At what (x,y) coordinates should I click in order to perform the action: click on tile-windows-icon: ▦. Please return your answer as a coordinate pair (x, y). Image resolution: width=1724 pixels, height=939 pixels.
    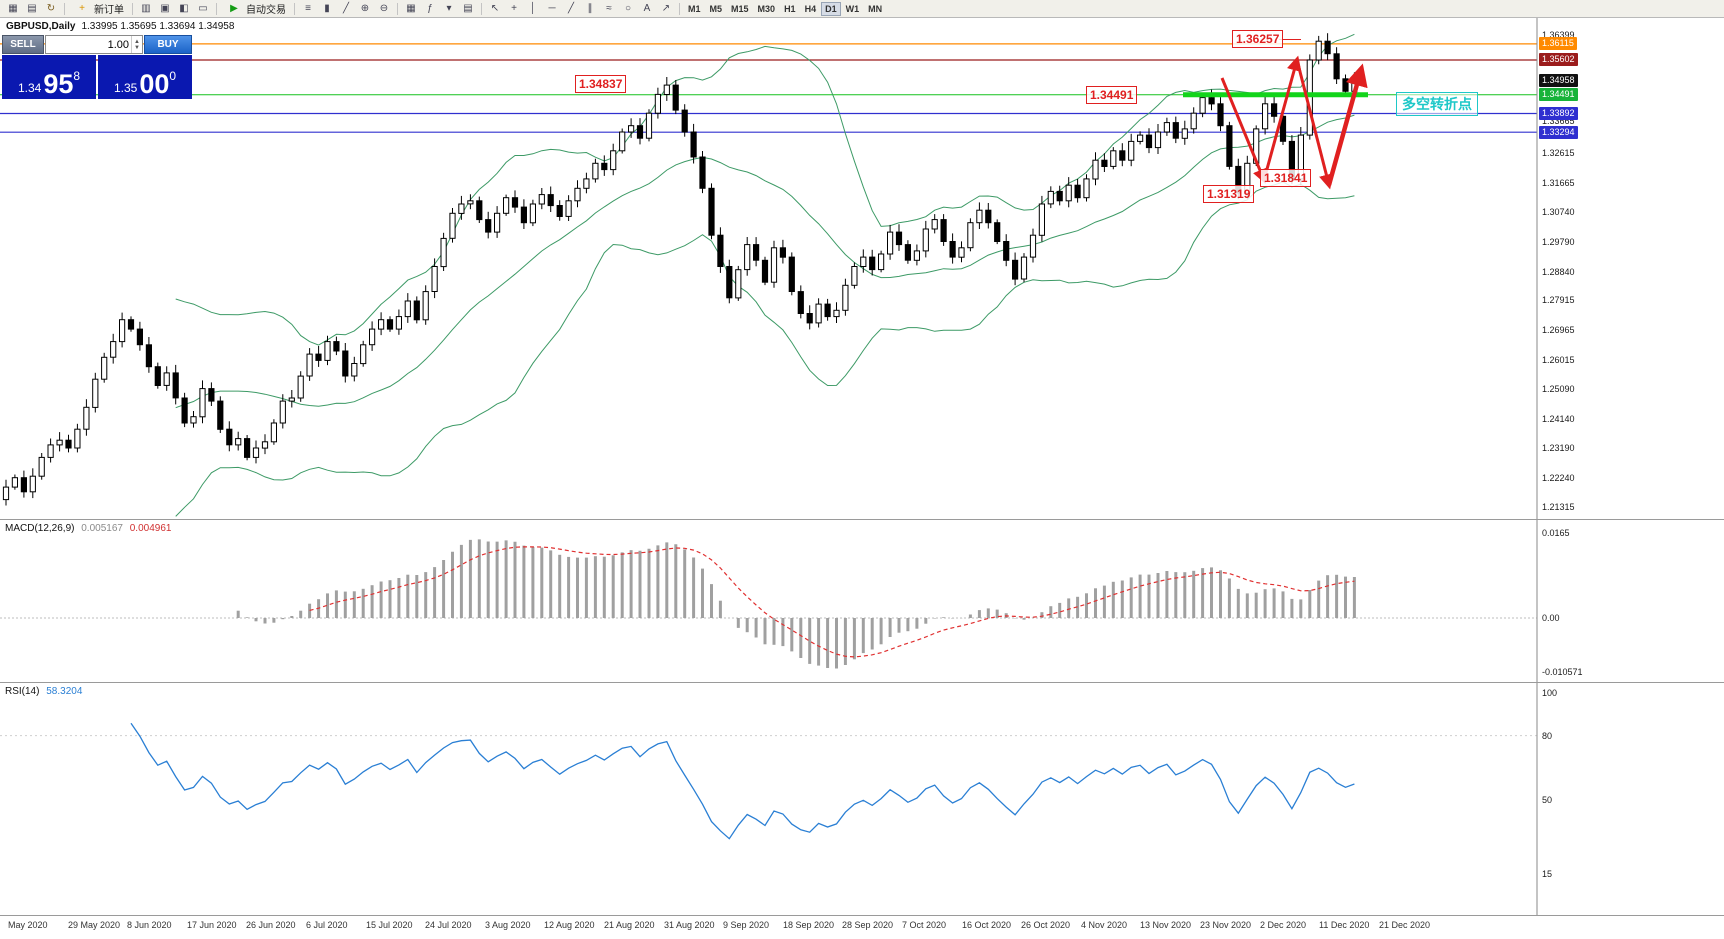
    Looking at the image, I should click on (411, 8).